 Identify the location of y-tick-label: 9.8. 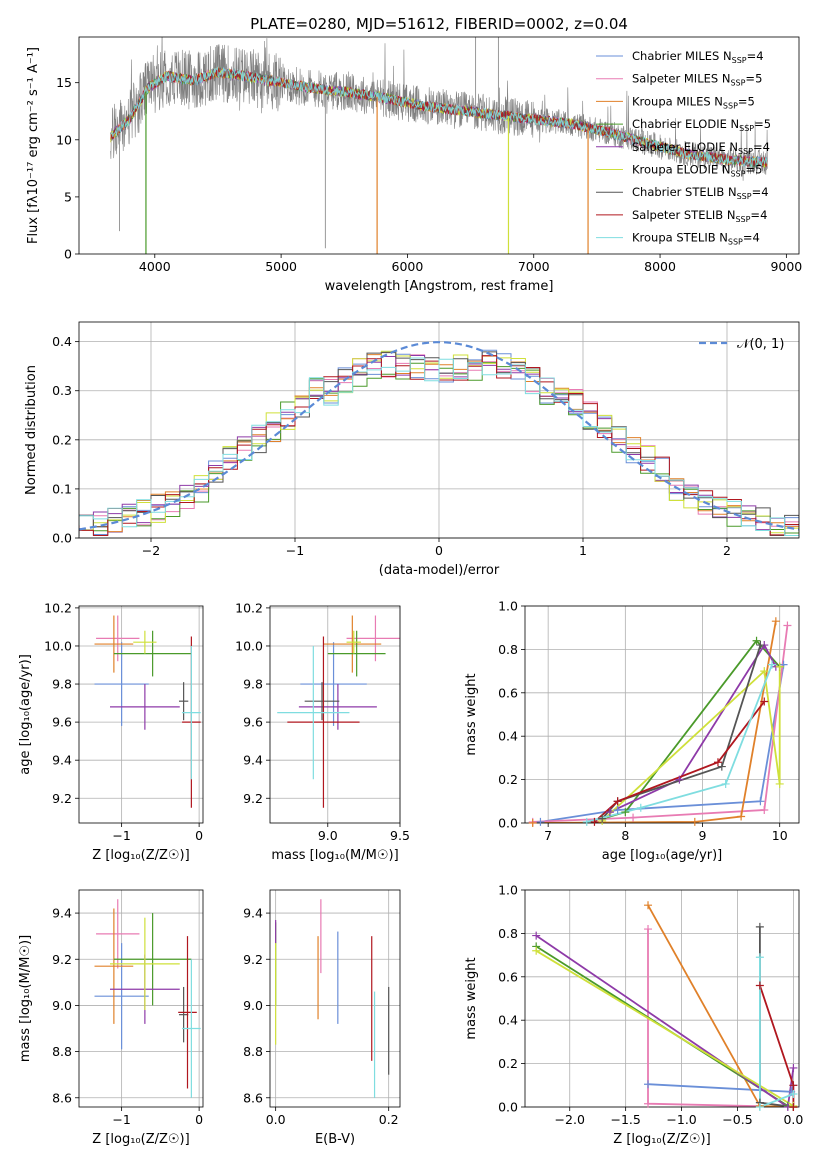
(253, 684).